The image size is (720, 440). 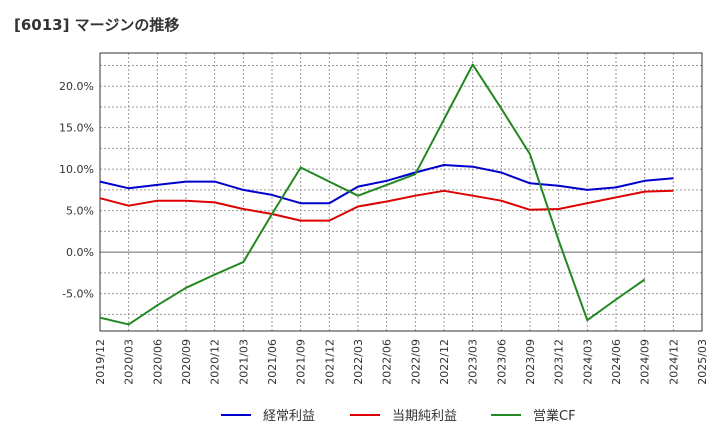 What do you see at coordinates (215, 362) in the screenshot?
I see `x-tick-label: 2020/12` at bounding box center [215, 362].